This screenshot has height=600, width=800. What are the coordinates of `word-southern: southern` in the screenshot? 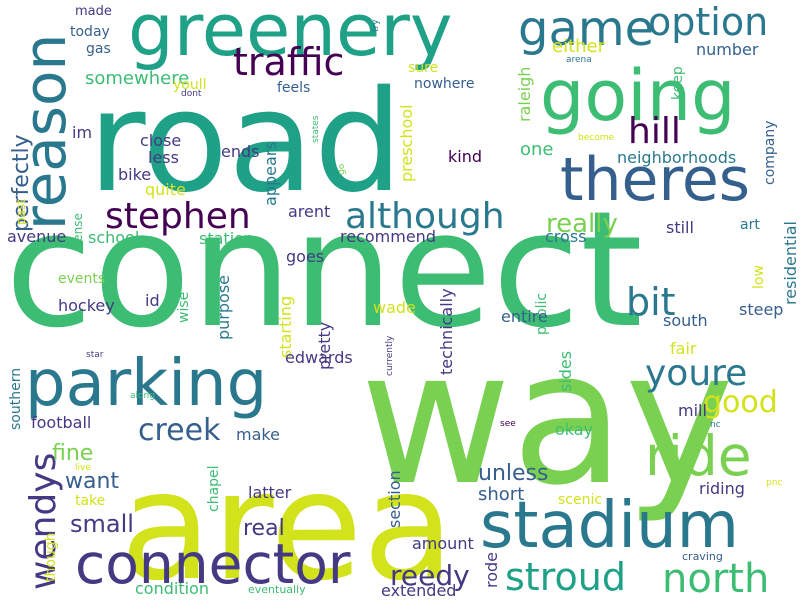 It's located at (16, 399).